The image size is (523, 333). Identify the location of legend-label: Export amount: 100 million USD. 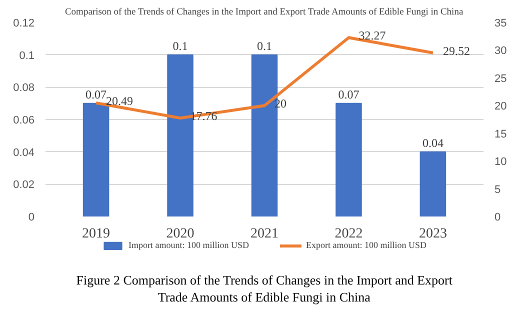
(366, 245).